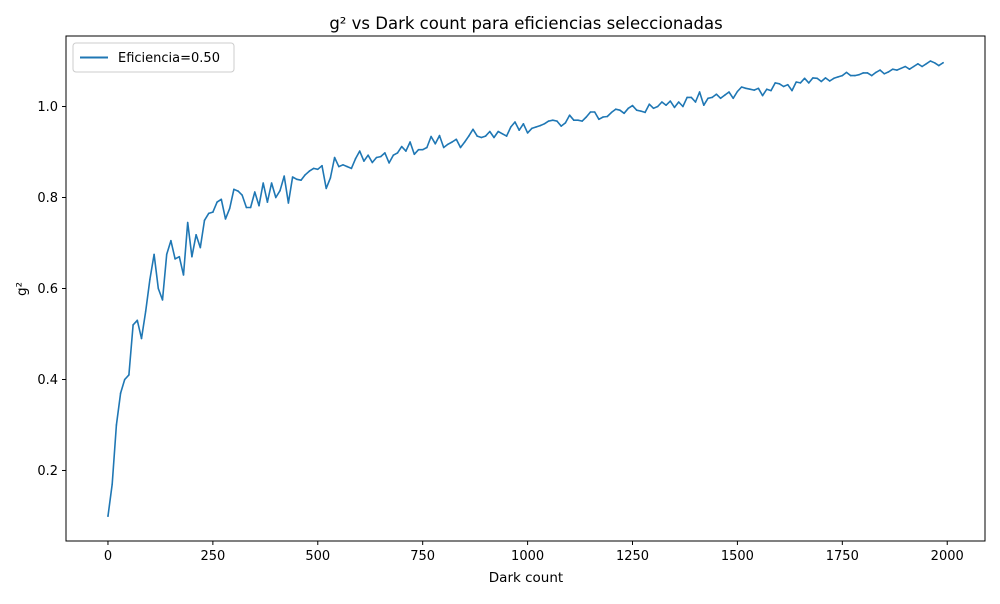 This screenshot has height=604, width=1000. I want to click on x-axis-label: Dark count, so click(526, 578).